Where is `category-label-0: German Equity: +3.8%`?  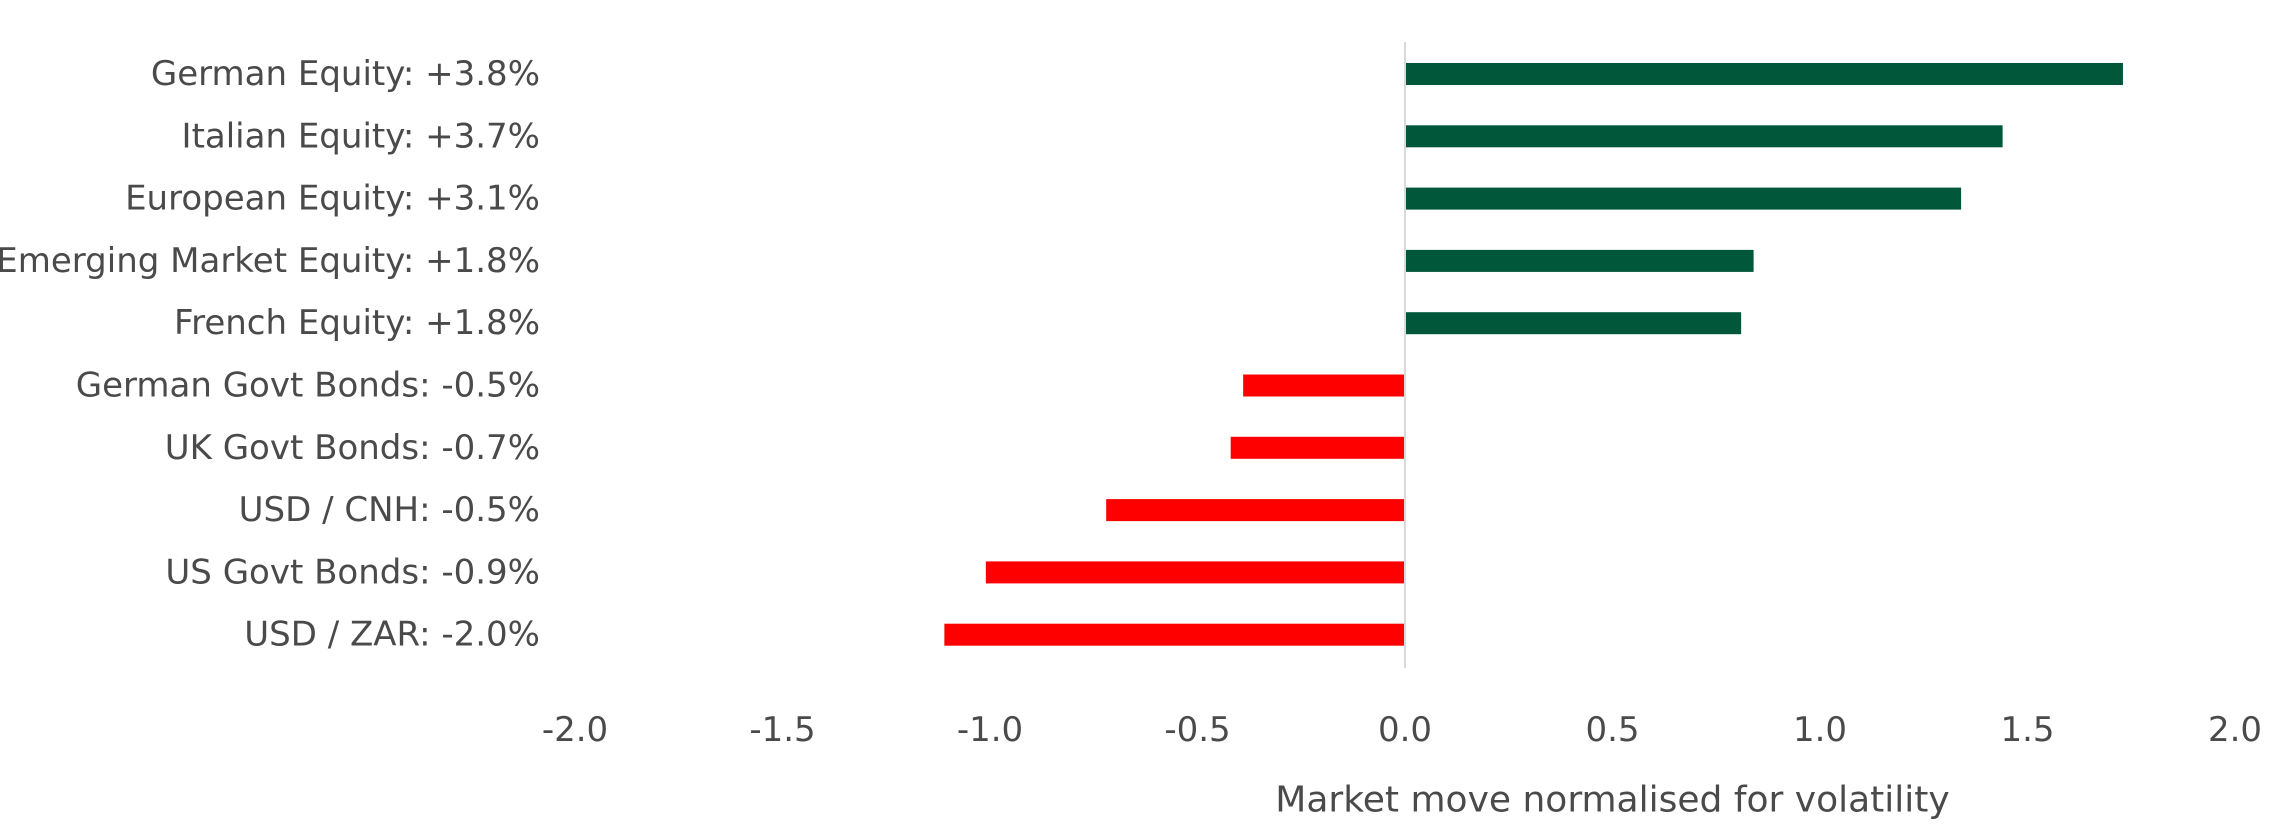
category-label-0: German Equity: +3.8% is located at coordinates (345, 74).